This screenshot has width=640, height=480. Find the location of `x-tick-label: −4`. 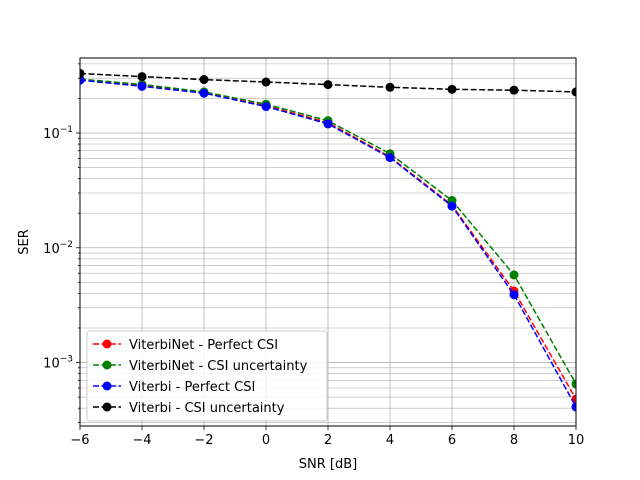

x-tick-label: −4 is located at coordinates (141, 440).